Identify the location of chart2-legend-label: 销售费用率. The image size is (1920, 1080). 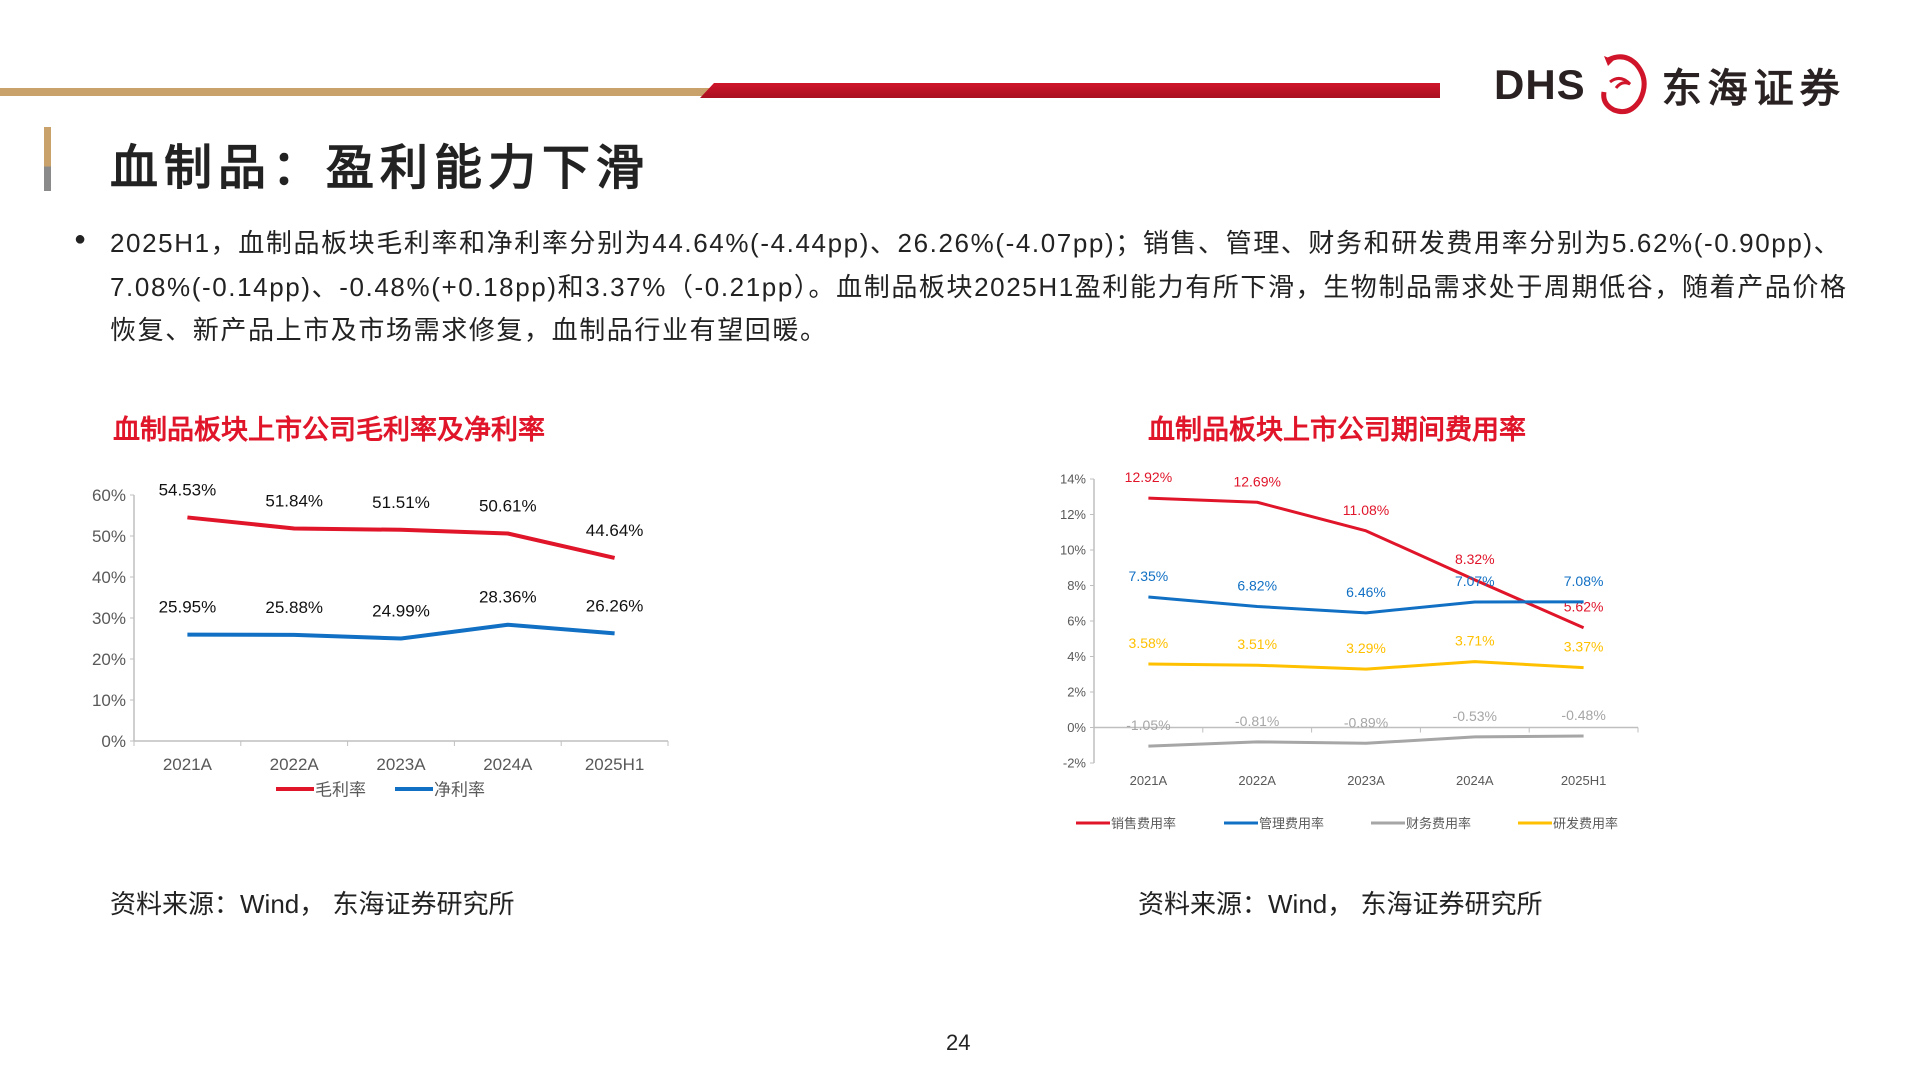
(1143, 823).